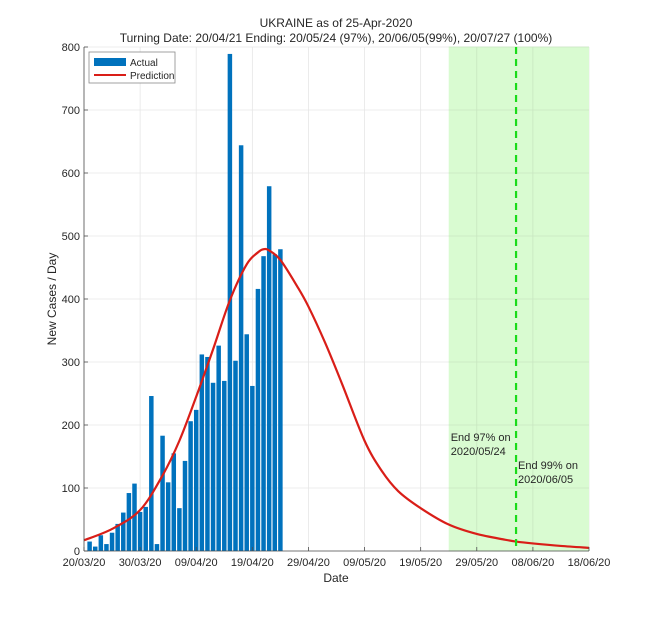  Describe the element at coordinates (84, 563) in the screenshot. I see `x-tick-label: 20/03/20` at that location.